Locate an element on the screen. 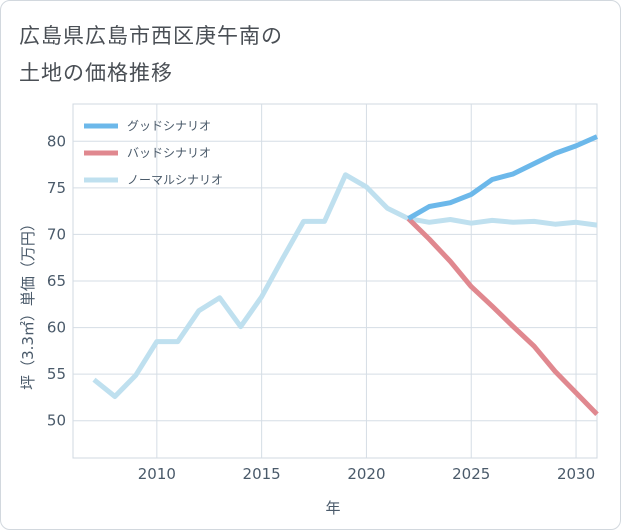 The image size is (621, 530). x-axis-ticks: 2010 2015 2020 2025 2030 is located at coordinates (366, 474).